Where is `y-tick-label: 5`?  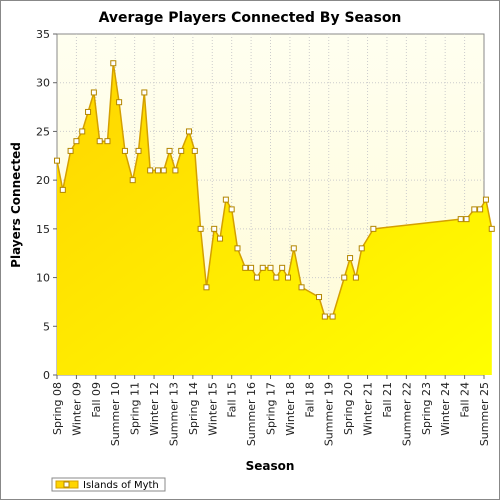
y-tick-label: 5 is located at coordinates (46, 326).